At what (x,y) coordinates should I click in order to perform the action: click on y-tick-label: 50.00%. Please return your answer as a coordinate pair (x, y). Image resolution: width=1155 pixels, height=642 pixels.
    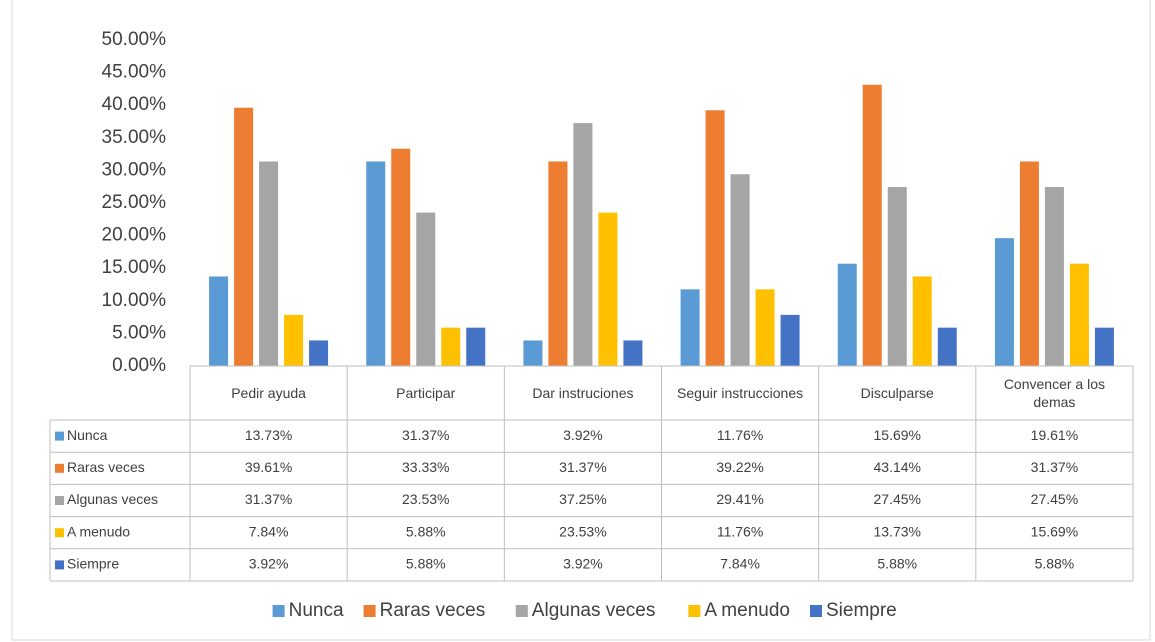
    Looking at the image, I should click on (134, 39).